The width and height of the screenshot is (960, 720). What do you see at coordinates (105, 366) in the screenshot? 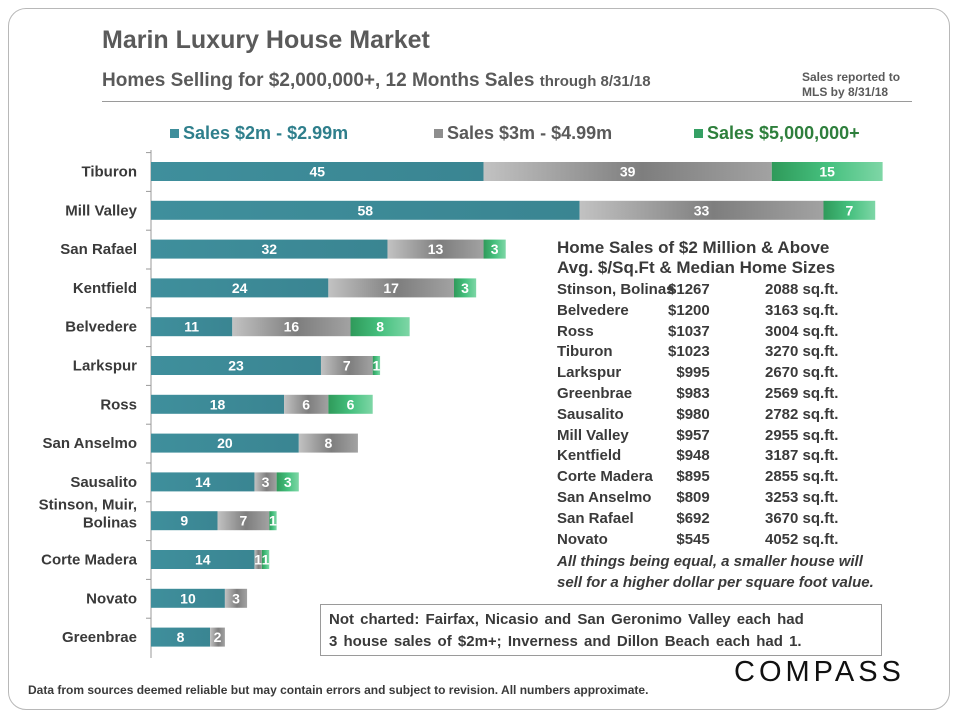
I see `category-label: Larkspur` at bounding box center [105, 366].